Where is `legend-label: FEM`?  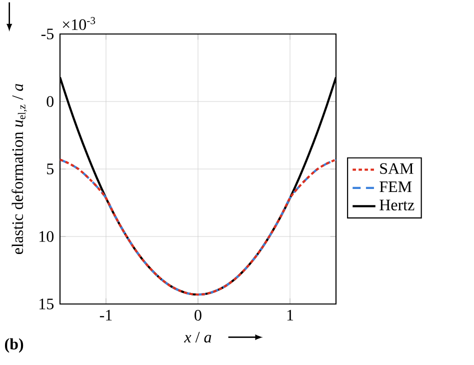 legend-label: FEM is located at coordinates (396, 187).